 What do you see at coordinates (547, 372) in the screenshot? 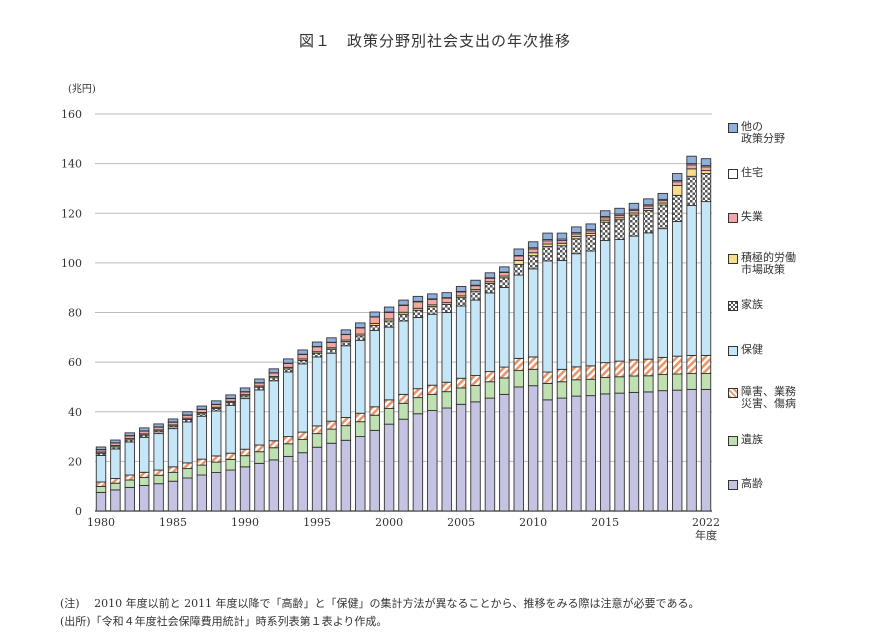
I see `bar-2011` at bounding box center [547, 372].